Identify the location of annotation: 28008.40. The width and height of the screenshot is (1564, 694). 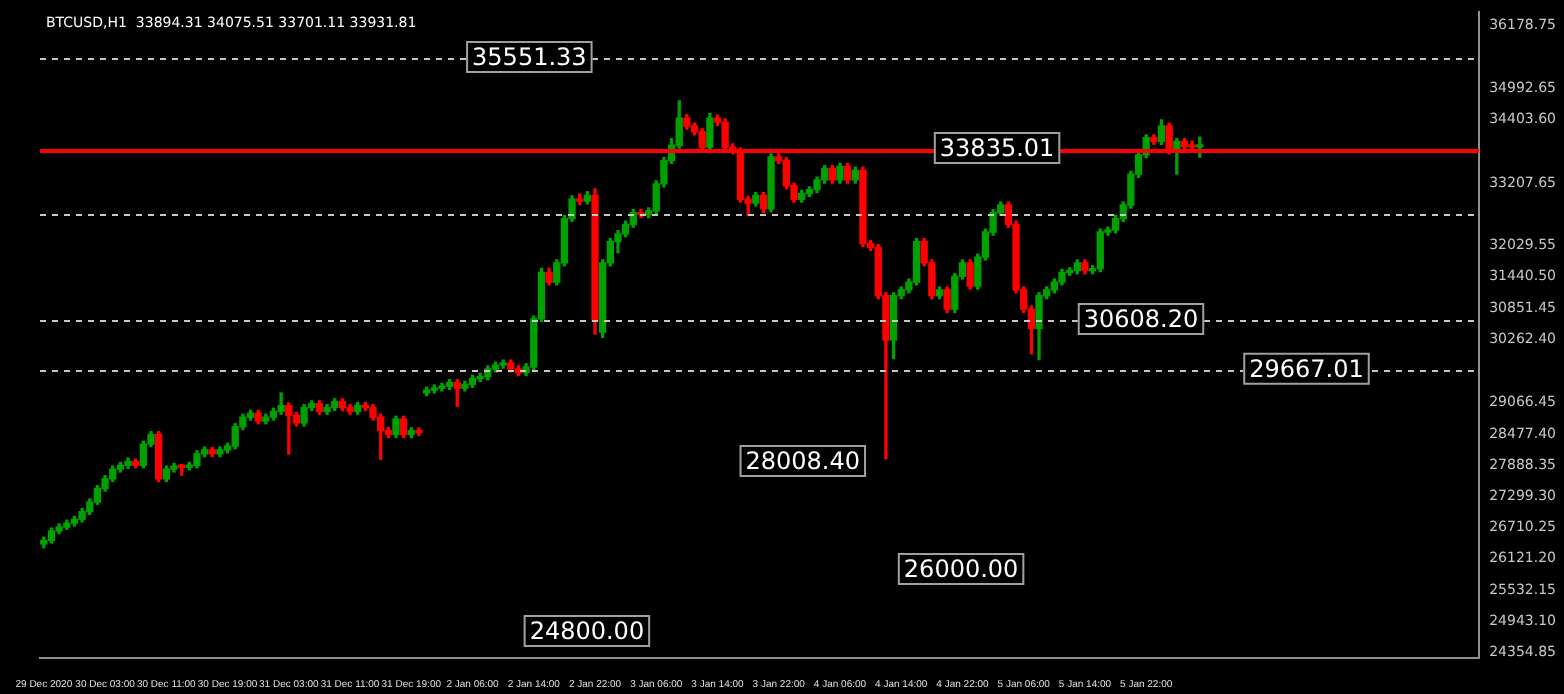
(803, 461).